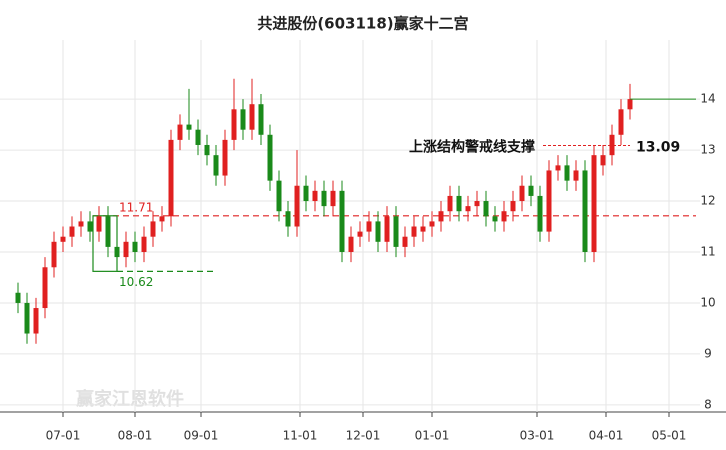 The image size is (726, 450). Describe the element at coordinates (136, 207) in the screenshot. I see `resistance-label: 11.71` at that location.